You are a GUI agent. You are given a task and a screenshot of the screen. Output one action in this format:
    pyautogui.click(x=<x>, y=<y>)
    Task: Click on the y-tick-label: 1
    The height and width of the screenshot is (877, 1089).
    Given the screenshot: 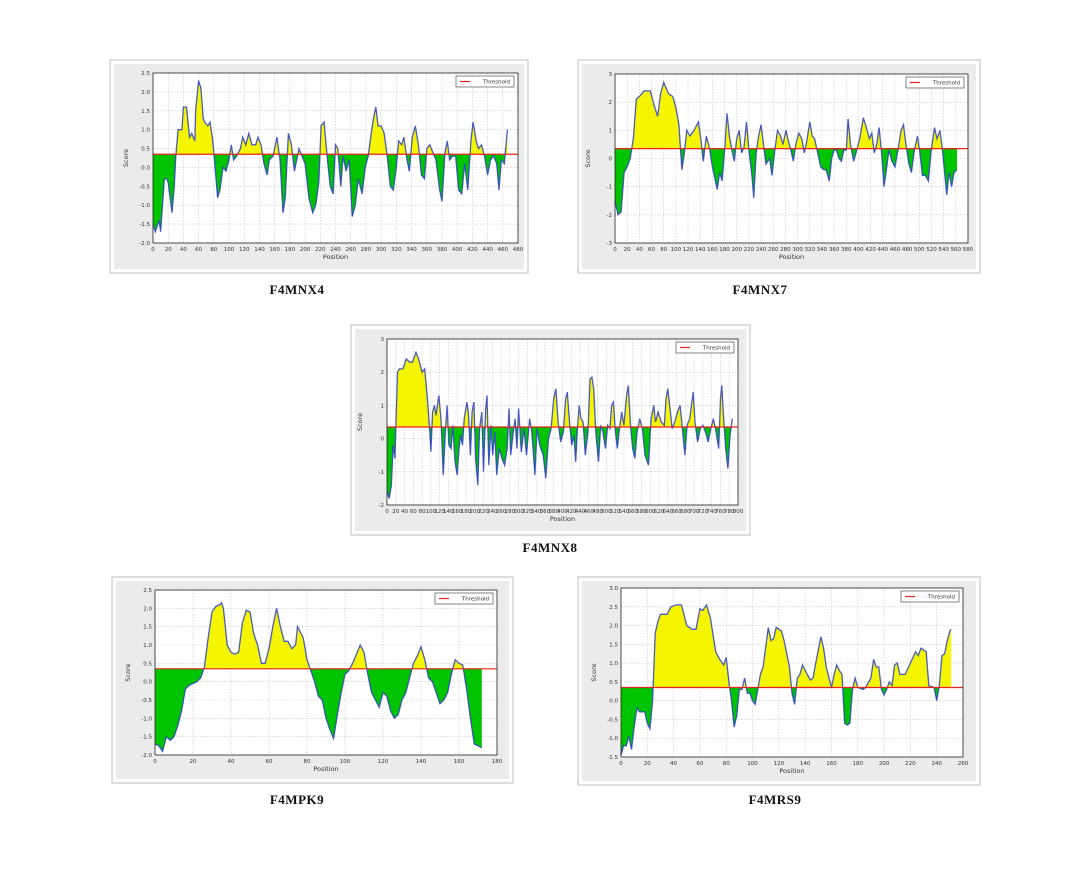 What is the action you would take?
    pyautogui.click(x=611, y=131)
    